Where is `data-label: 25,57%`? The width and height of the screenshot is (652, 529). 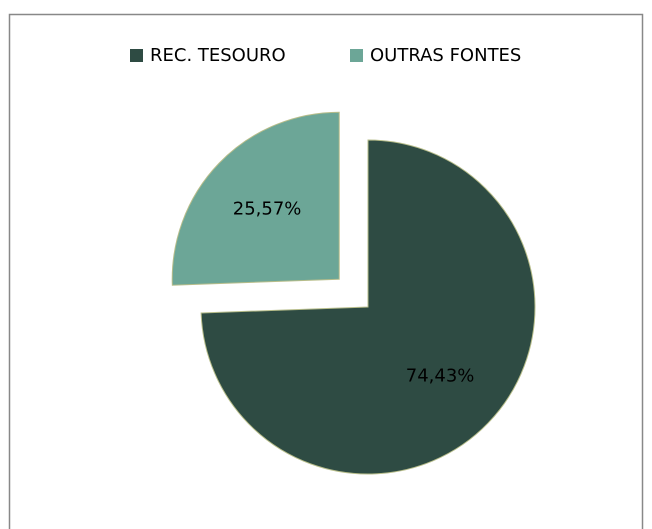
data-label: 25,57% is located at coordinates (267, 209).